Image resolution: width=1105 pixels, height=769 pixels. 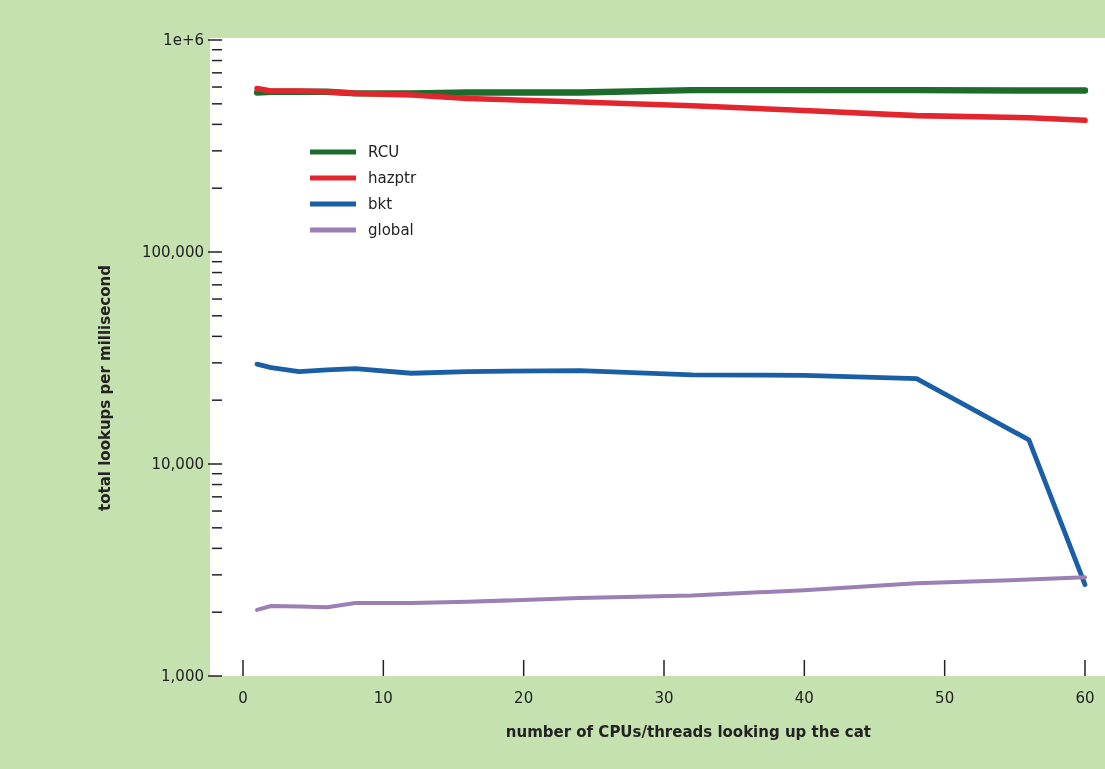 I want to click on x-tick-label: 10, so click(x=383, y=698).